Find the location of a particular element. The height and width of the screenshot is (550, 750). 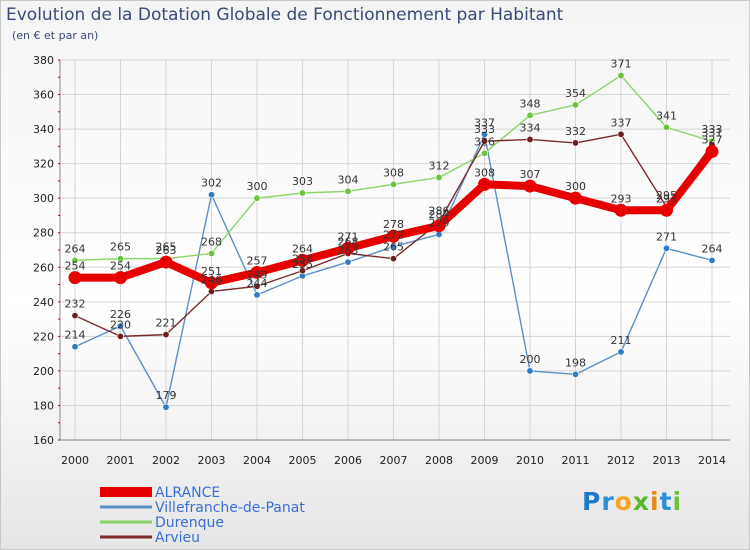

x-tick-label: 2002 is located at coordinates (166, 460).